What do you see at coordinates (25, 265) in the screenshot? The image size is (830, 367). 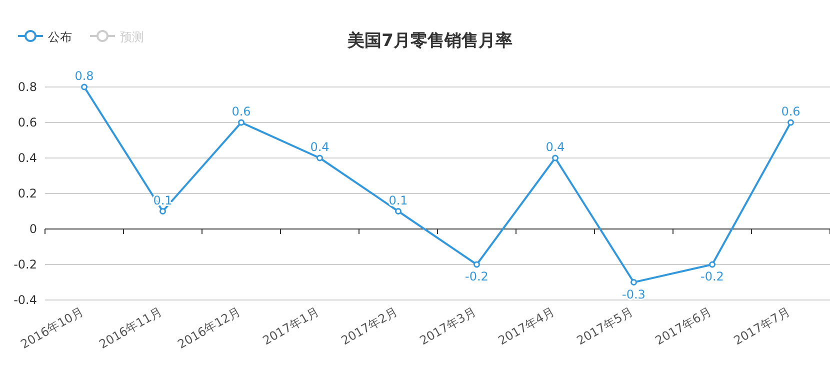 I see `y-tick-label: -0.2` at bounding box center [25, 265].